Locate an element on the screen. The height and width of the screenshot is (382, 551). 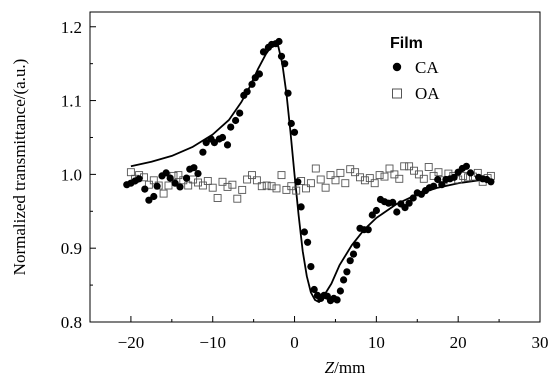
x-axis-ticks: −20 −10 0 10 20 30 is located at coordinates (333, 334).